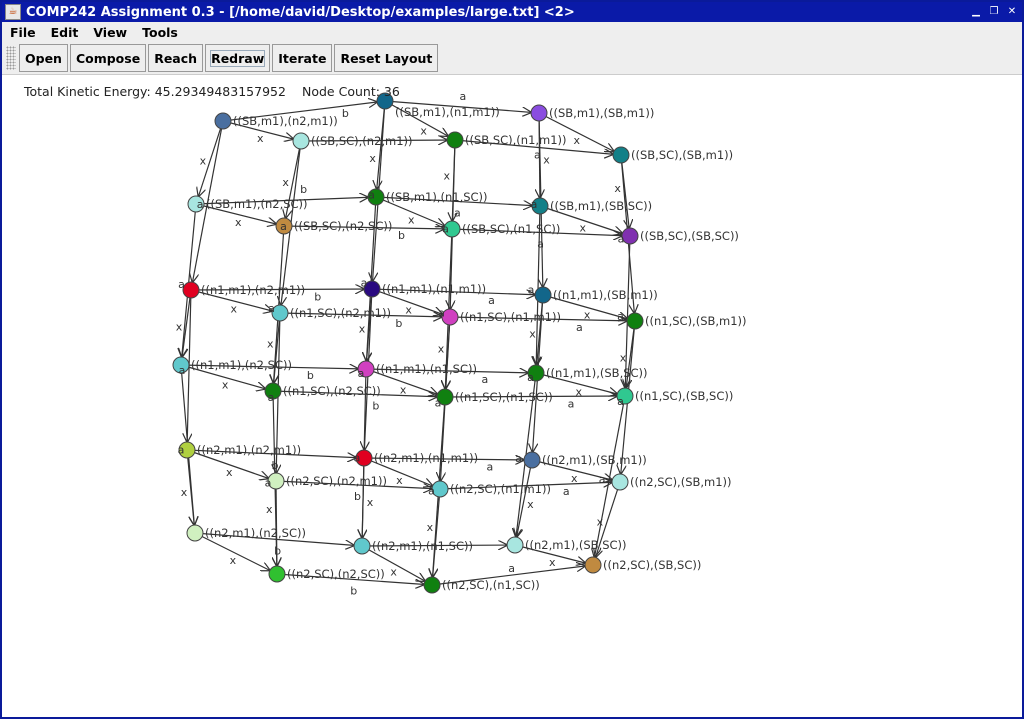  I want to click on node-label: ((n1,m1),(n1,SC)), so click(426, 369).